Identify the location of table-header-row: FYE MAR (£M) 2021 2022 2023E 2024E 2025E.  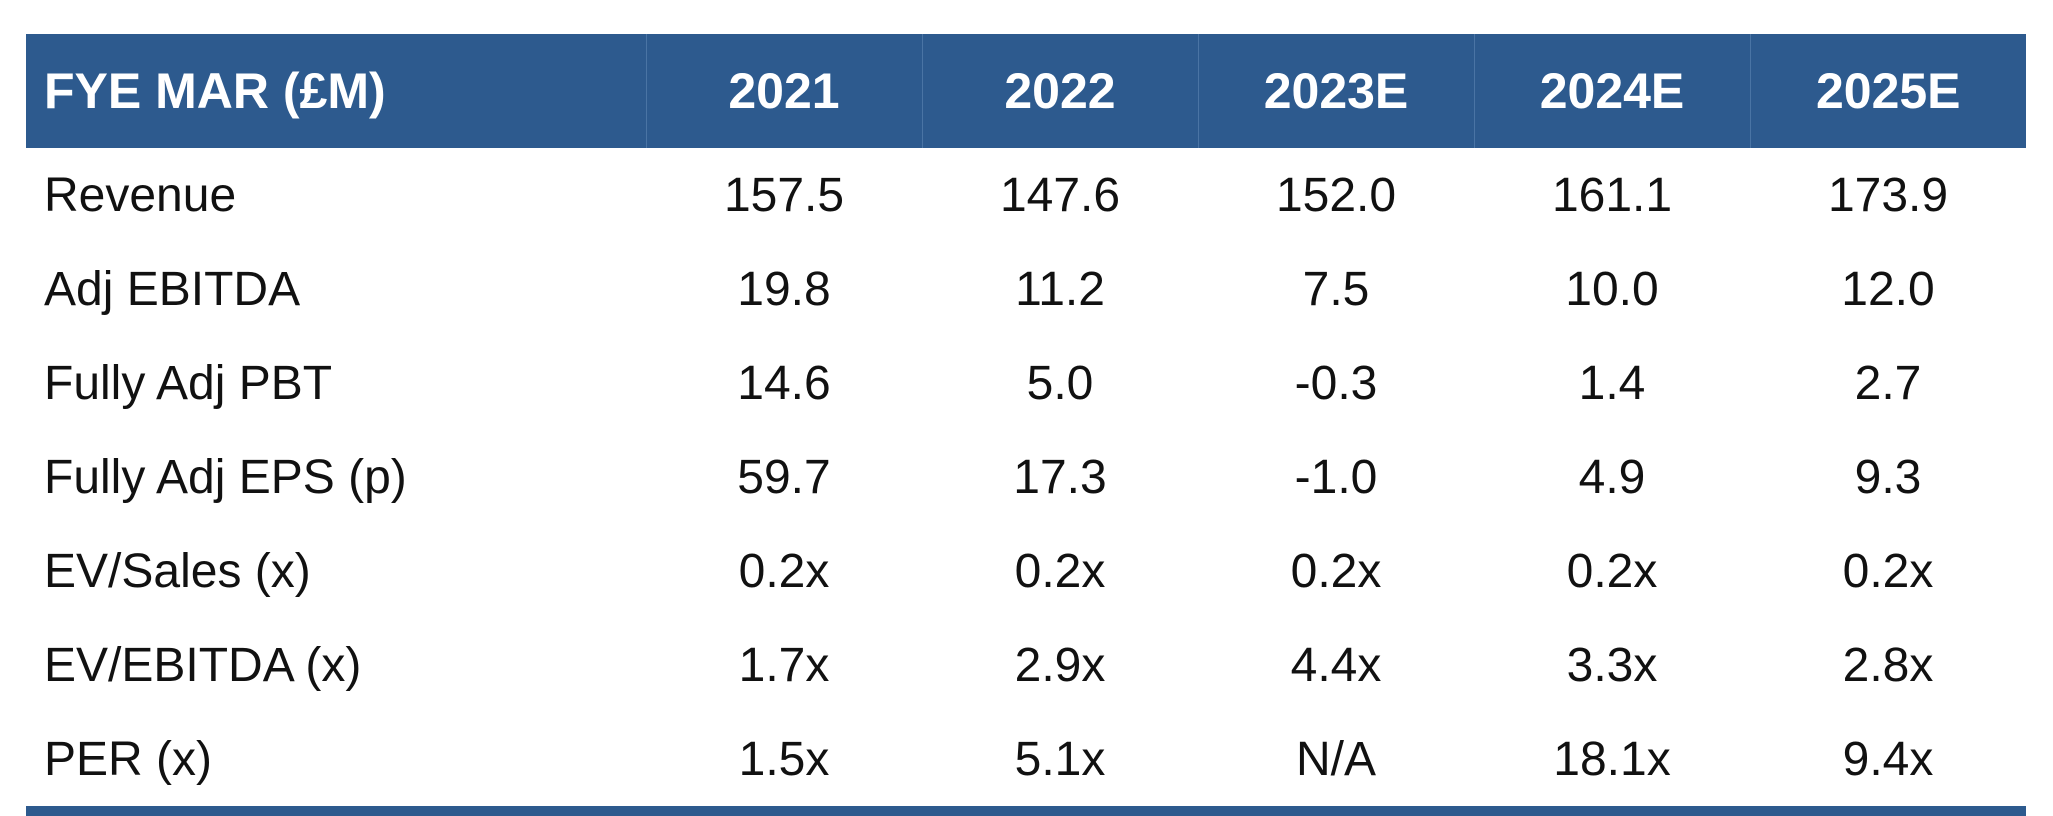
(1026, 91).